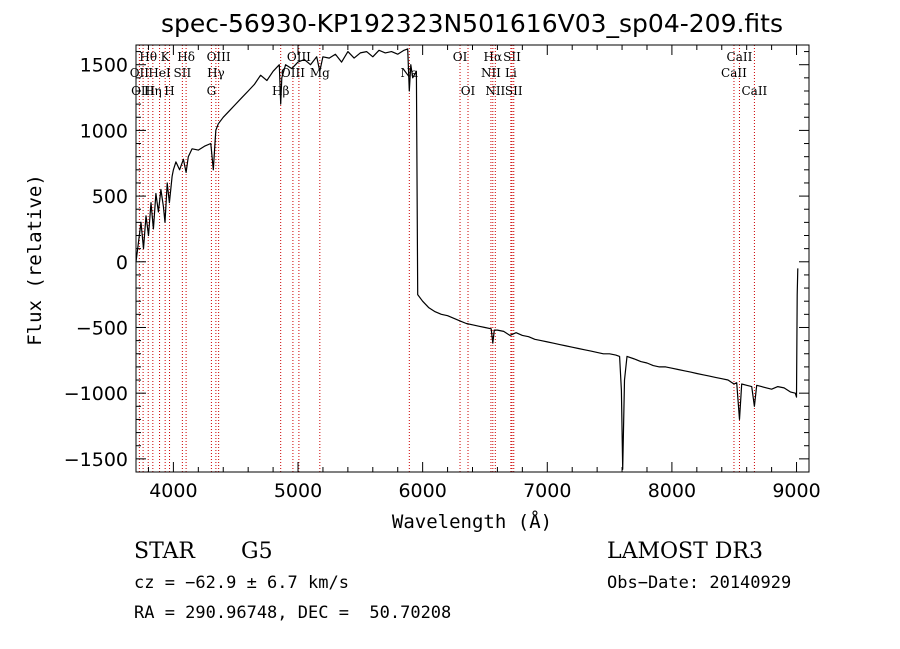 The height and width of the screenshot is (649, 900). I want to click on observation-date: Obs−Date: 20140929, so click(699, 583).